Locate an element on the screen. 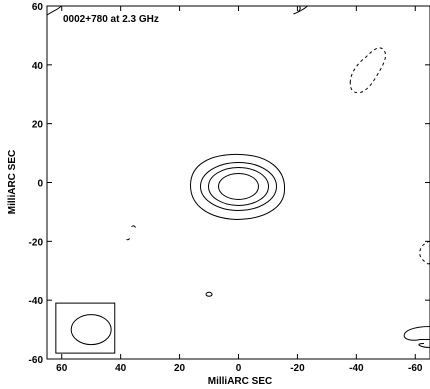 The width and height of the screenshot is (430, 389). x-tick-label: 20 is located at coordinates (180, 368).